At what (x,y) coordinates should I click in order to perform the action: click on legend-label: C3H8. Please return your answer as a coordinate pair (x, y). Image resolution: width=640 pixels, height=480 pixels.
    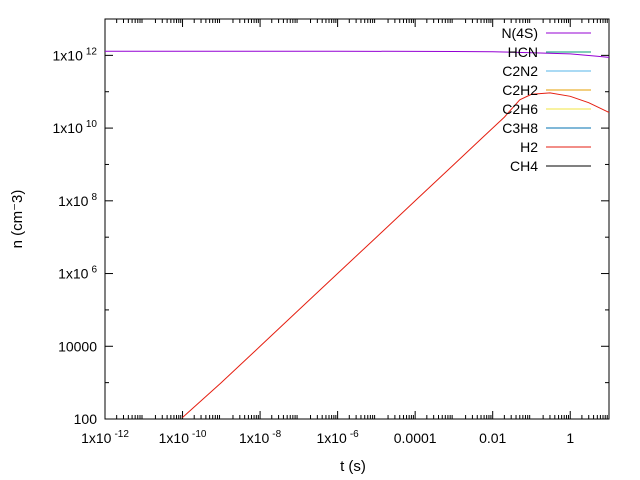
    Looking at the image, I should click on (520, 128).